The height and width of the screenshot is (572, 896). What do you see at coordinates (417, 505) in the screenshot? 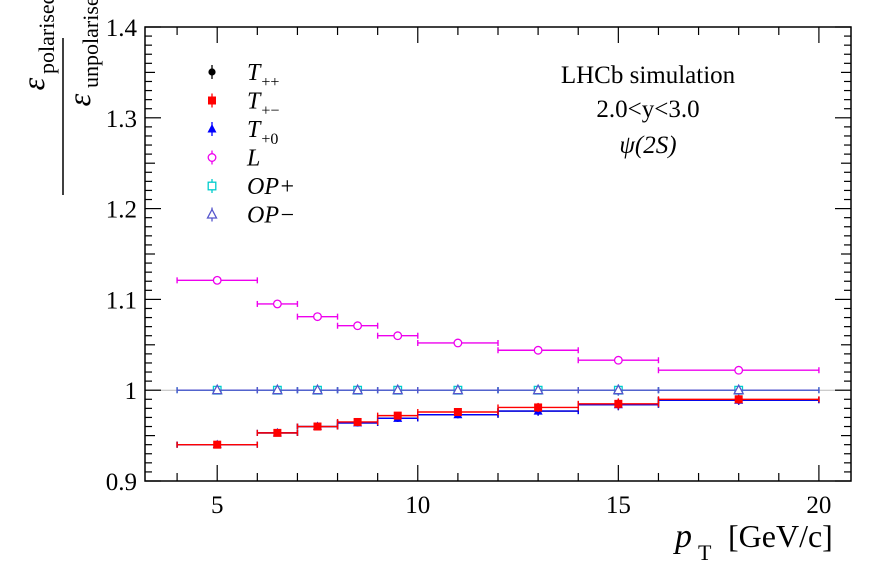
I see `x-tick-label: 10` at bounding box center [417, 505].